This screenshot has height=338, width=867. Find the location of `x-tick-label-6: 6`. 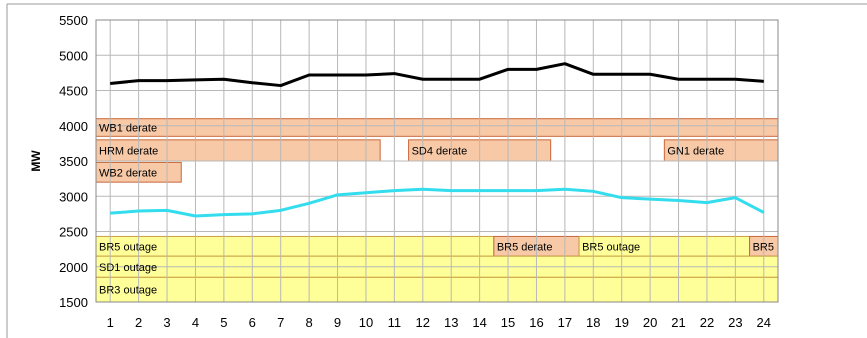

x-tick-label-6: 6 is located at coordinates (252, 322).